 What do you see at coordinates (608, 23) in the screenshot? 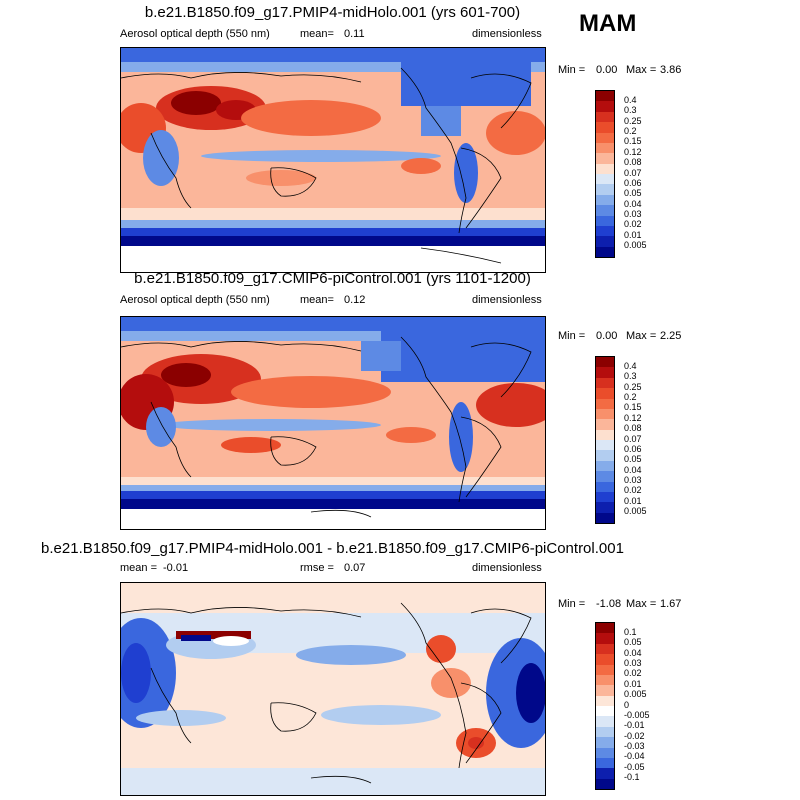
I see `season-label: MAM` at bounding box center [608, 23].